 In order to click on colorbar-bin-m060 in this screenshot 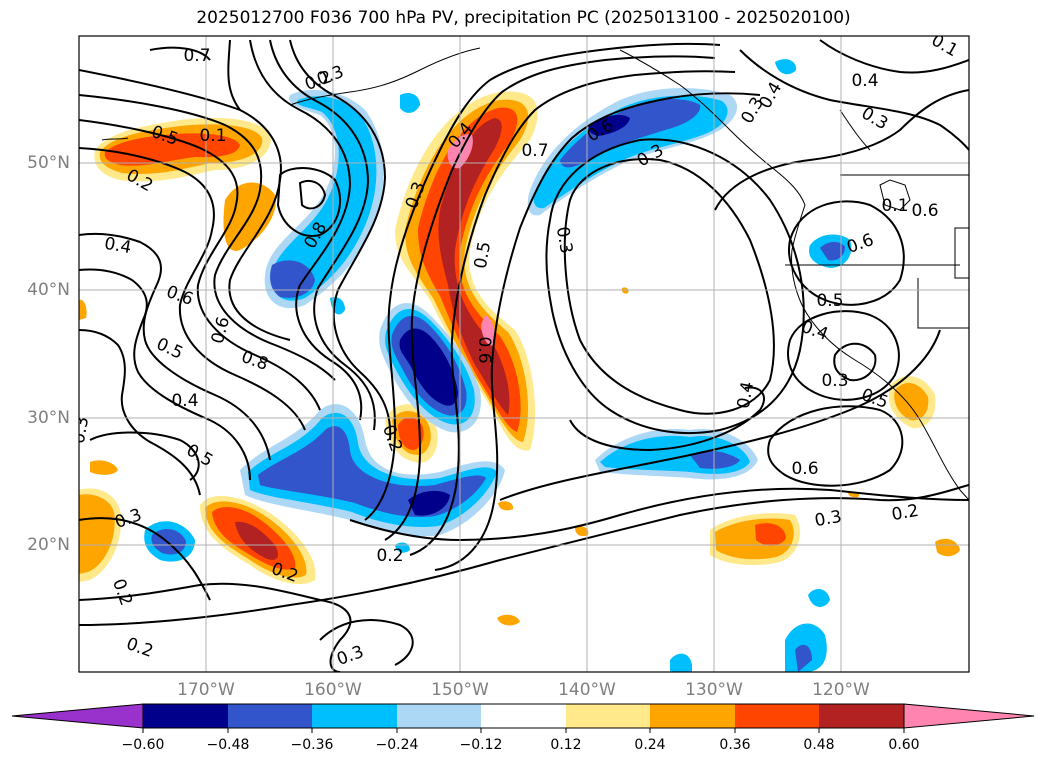, I will do `click(185, 716)`.